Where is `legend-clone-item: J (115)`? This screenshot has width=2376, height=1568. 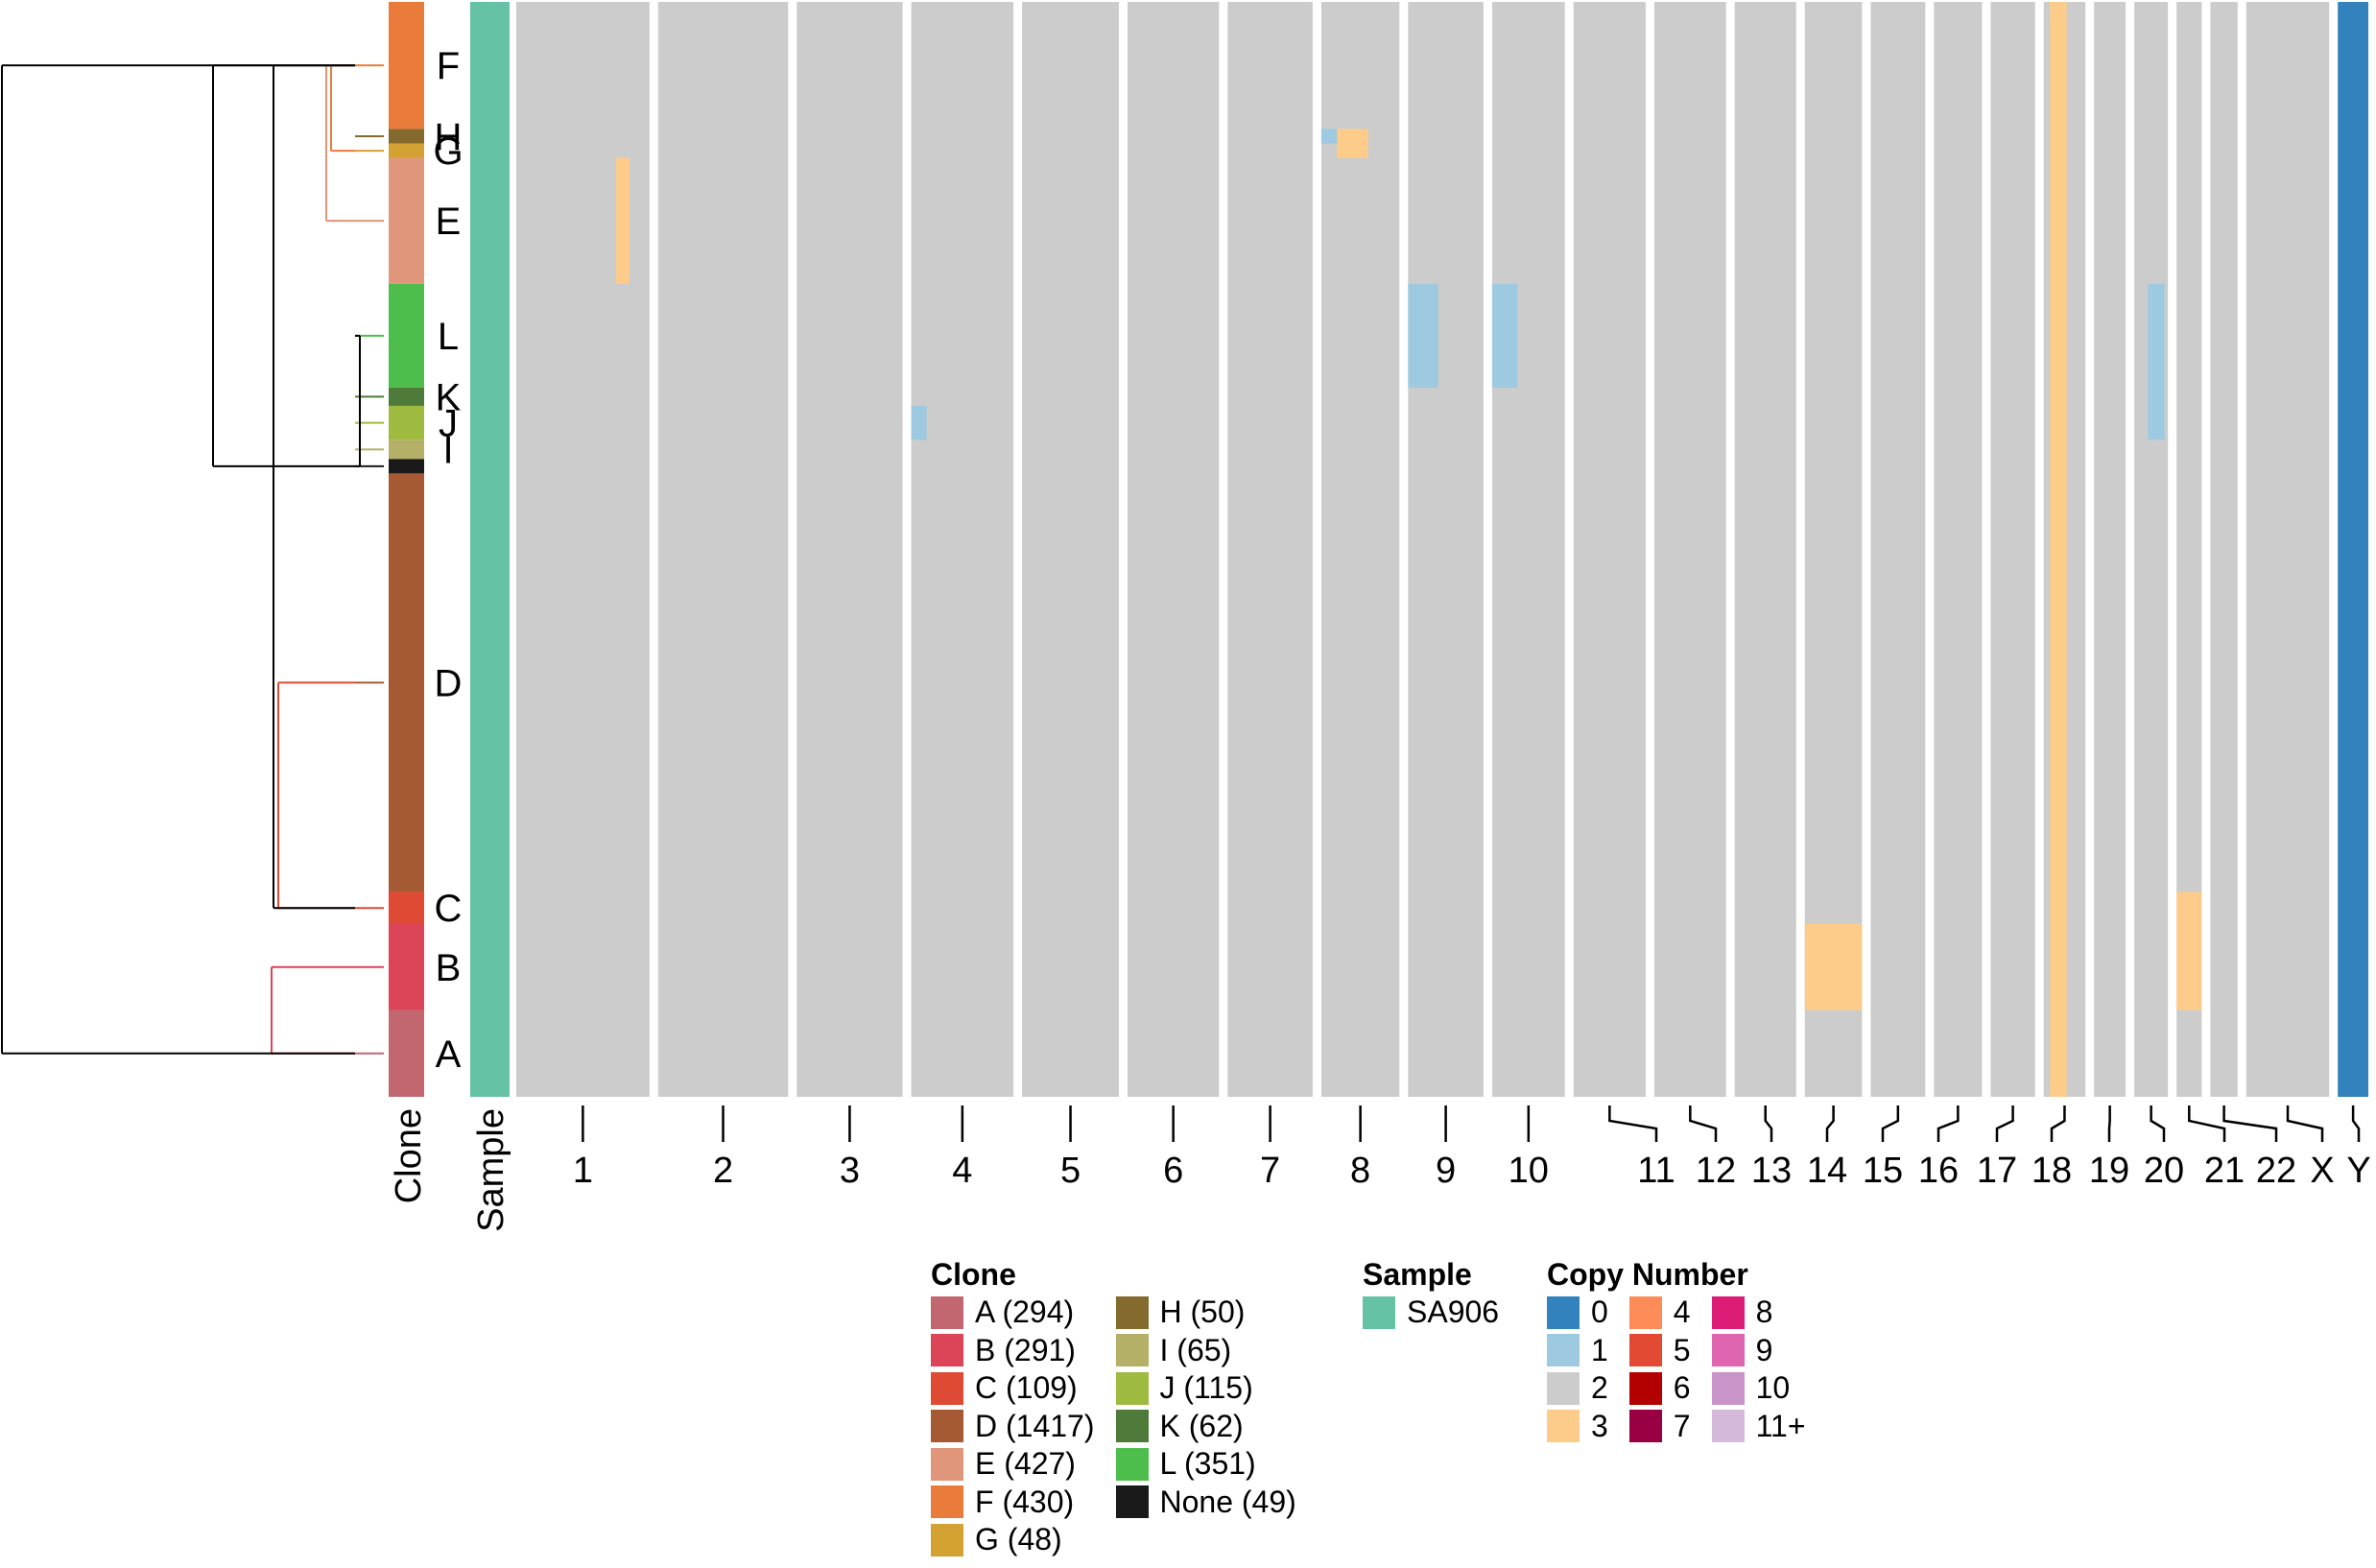 legend-clone-item: J (115) is located at coordinates (1205, 1388).